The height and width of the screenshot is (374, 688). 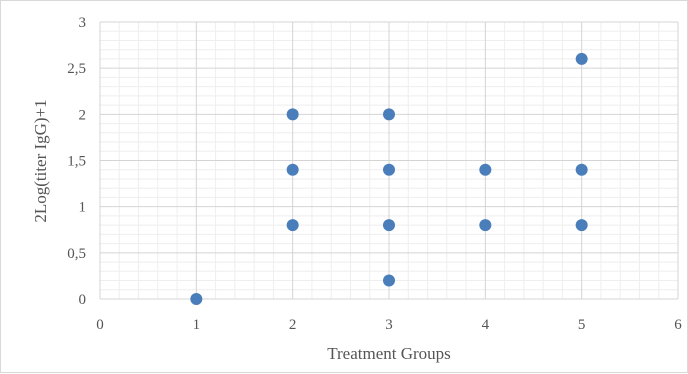 I want to click on y-tick-label: 3, so click(x=83, y=23).